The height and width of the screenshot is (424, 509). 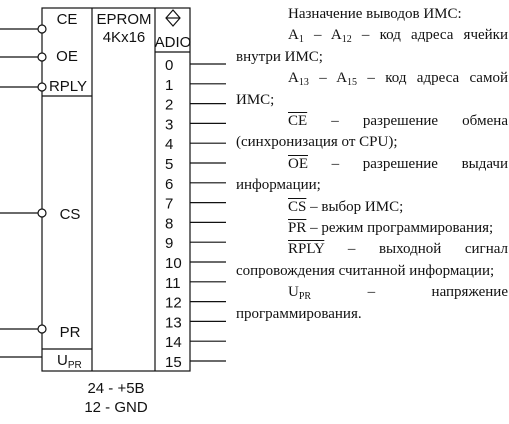 What do you see at coordinates (115, 388) in the screenshot?
I see `power-pin-note: 24 - +5В` at bounding box center [115, 388].